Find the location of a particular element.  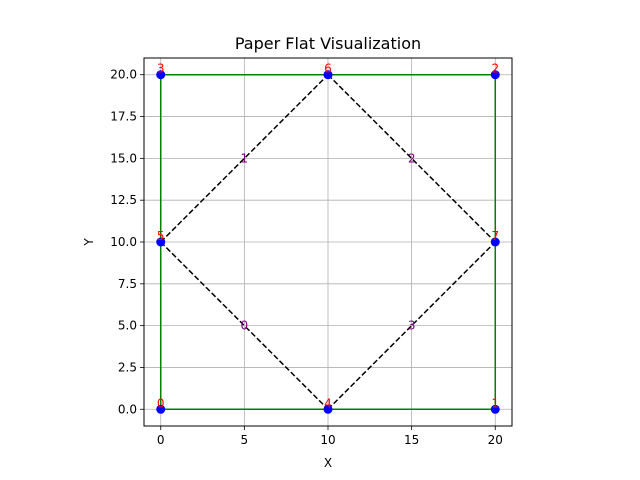

vertex-label: 0 is located at coordinates (161, 403).